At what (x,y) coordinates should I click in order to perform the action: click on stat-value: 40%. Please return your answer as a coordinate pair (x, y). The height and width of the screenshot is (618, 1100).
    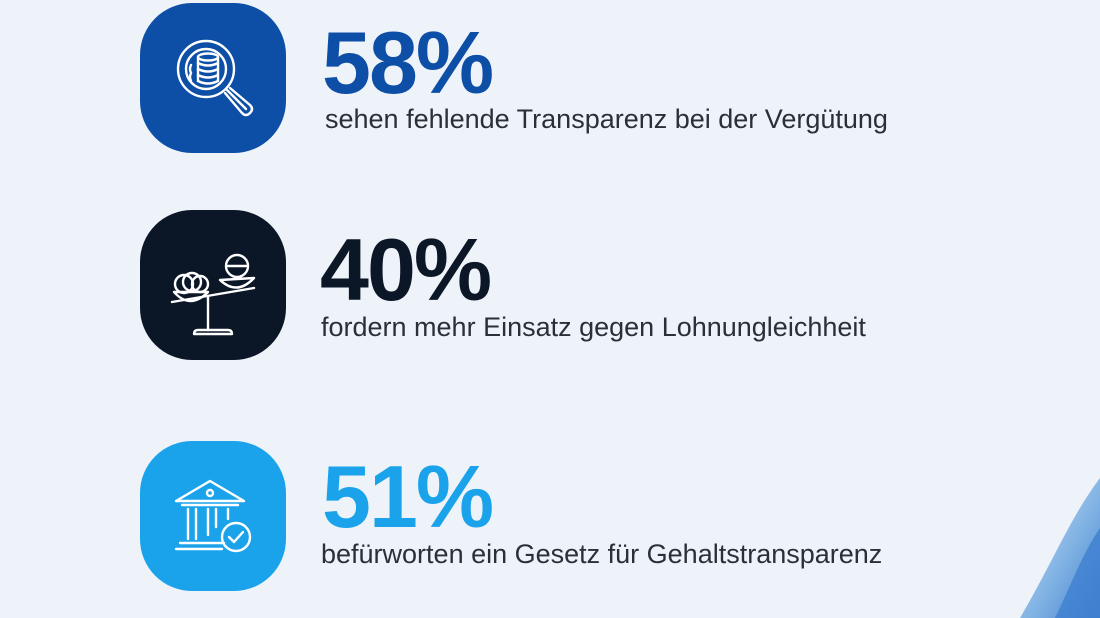
    Looking at the image, I should click on (406, 269).